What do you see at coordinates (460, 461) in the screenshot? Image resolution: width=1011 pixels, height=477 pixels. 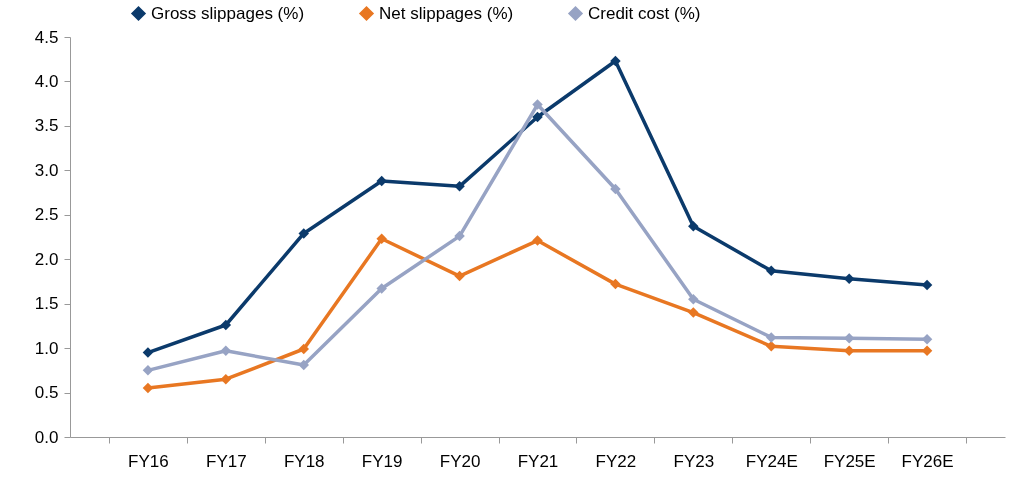 I see `x-tick-label: FY20` at bounding box center [460, 461].